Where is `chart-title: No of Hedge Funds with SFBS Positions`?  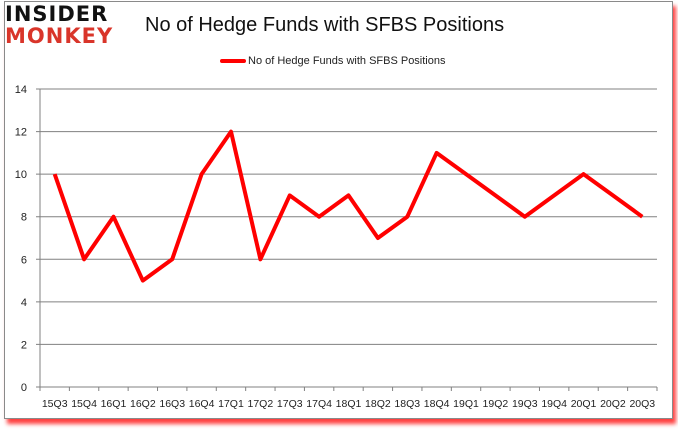
chart-title: No of Hedge Funds with SFBS Positions is located at coordinates (325, 25).